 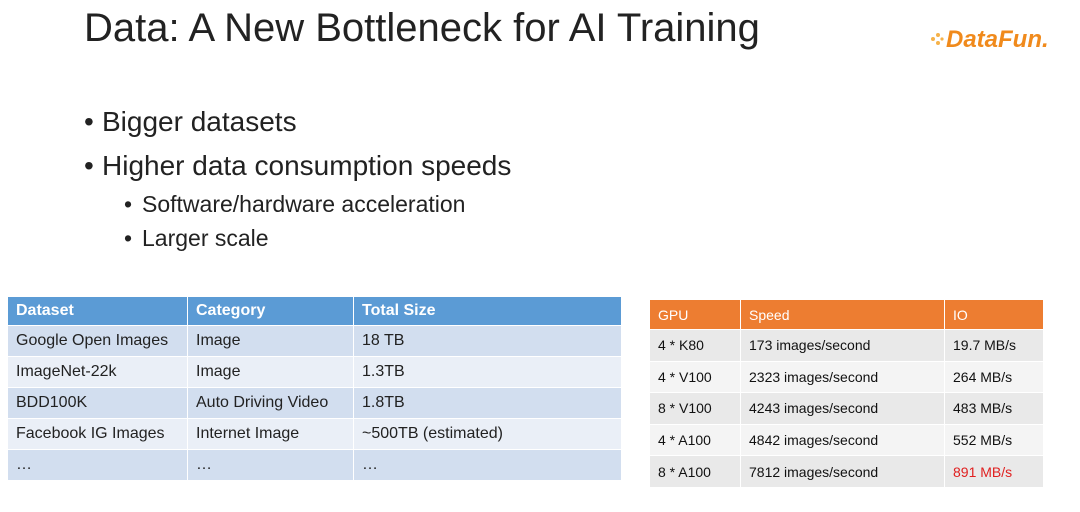 What do you see at coordinates (98, 403) in the screenshot?
I see `table-cell: BDD100K` at bounding box center [98, 403].